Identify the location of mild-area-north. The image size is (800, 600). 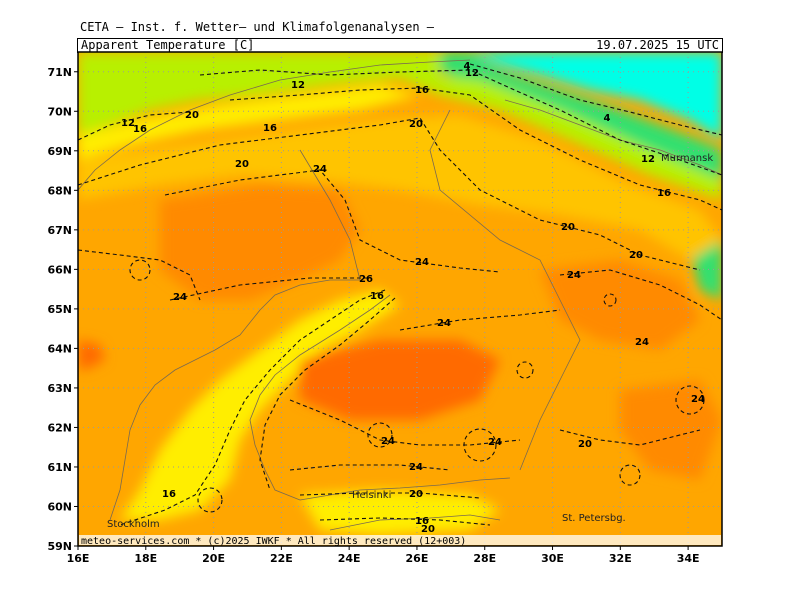
(551, 135).